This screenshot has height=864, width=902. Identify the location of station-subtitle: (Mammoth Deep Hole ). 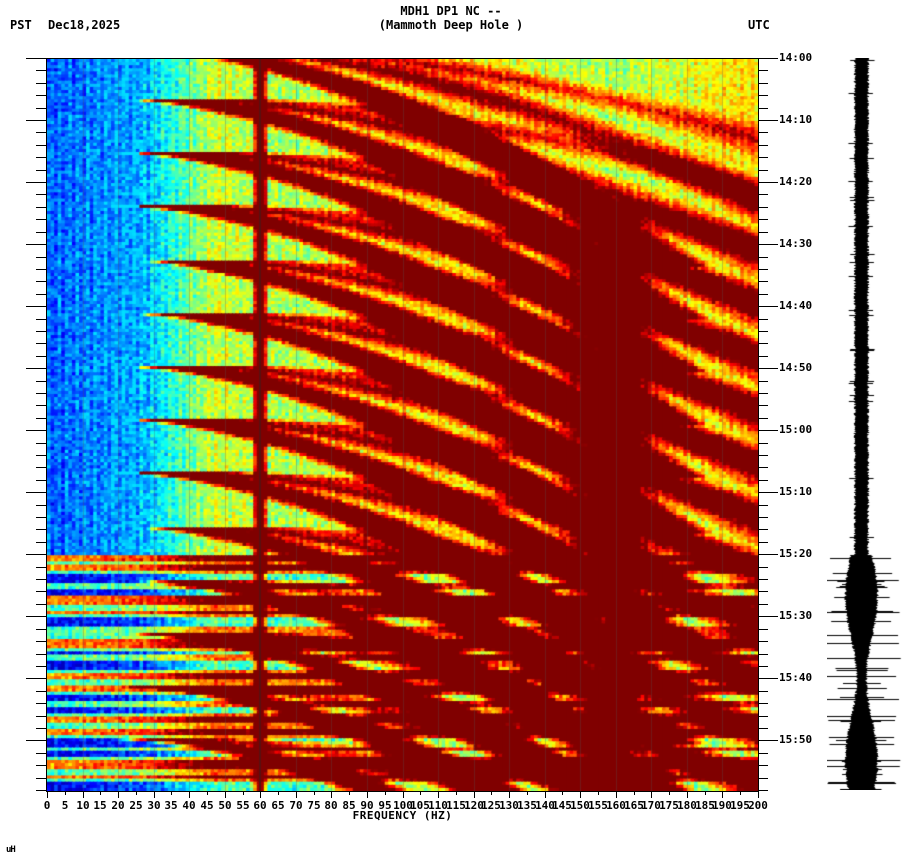
(451, 25).